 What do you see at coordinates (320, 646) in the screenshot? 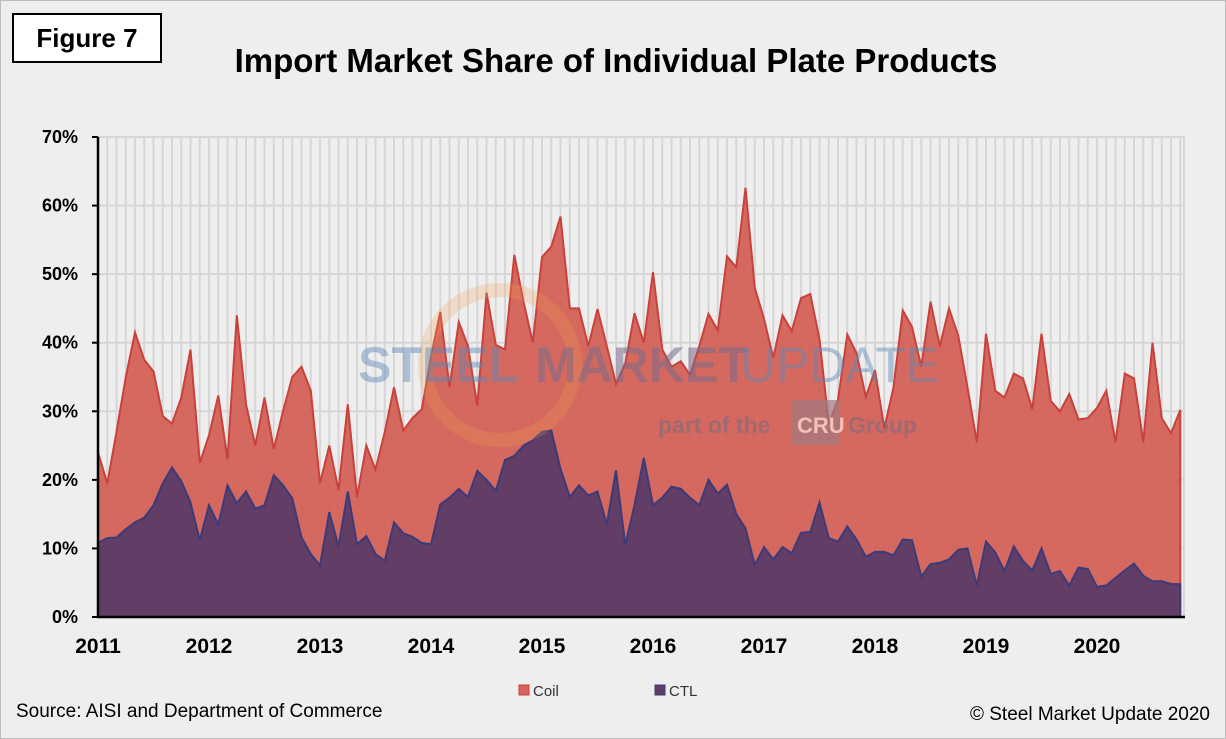
I see `x-tick-label: 2013` at bounding box center [320, 646].